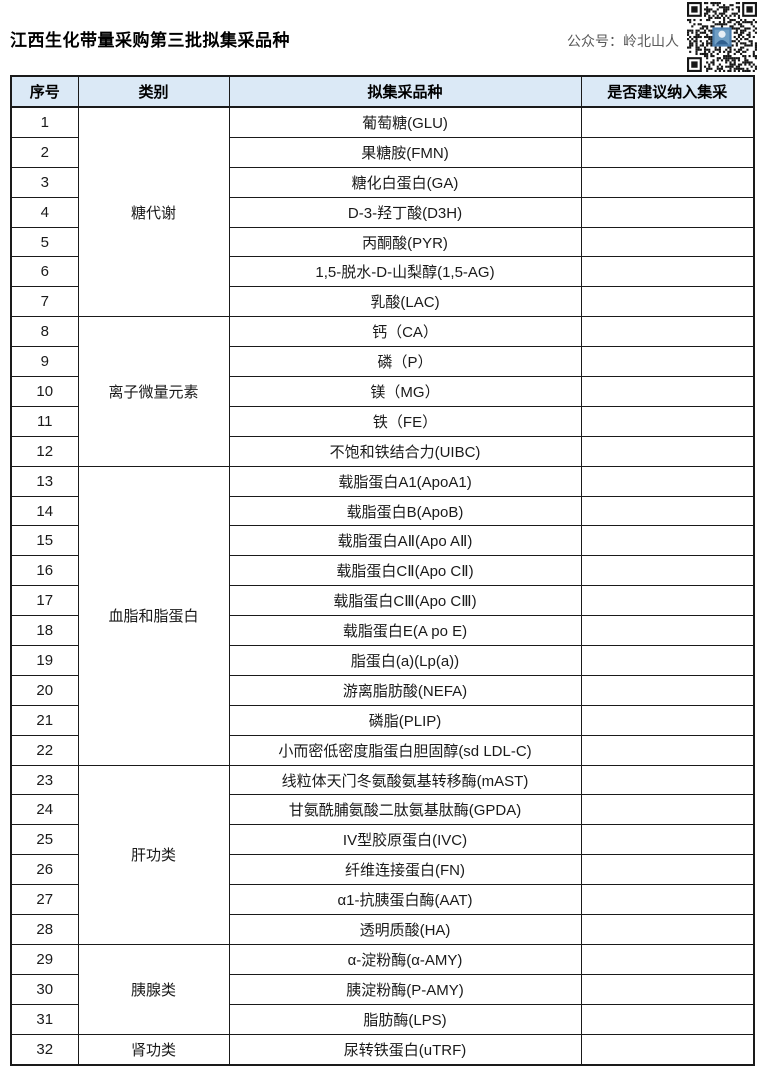  I want to click on table-row: 25 IV型胶原蛋白(IVC), so click(382, 840).